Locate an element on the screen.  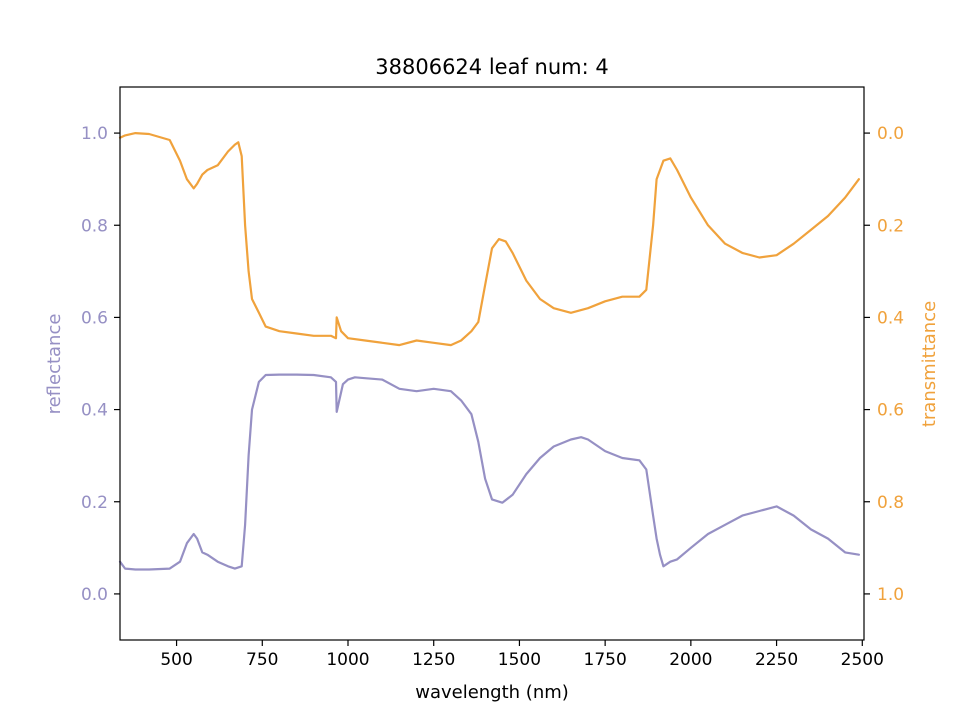
y-axis-label-left: reflectance is located at coordinates (54, 364).